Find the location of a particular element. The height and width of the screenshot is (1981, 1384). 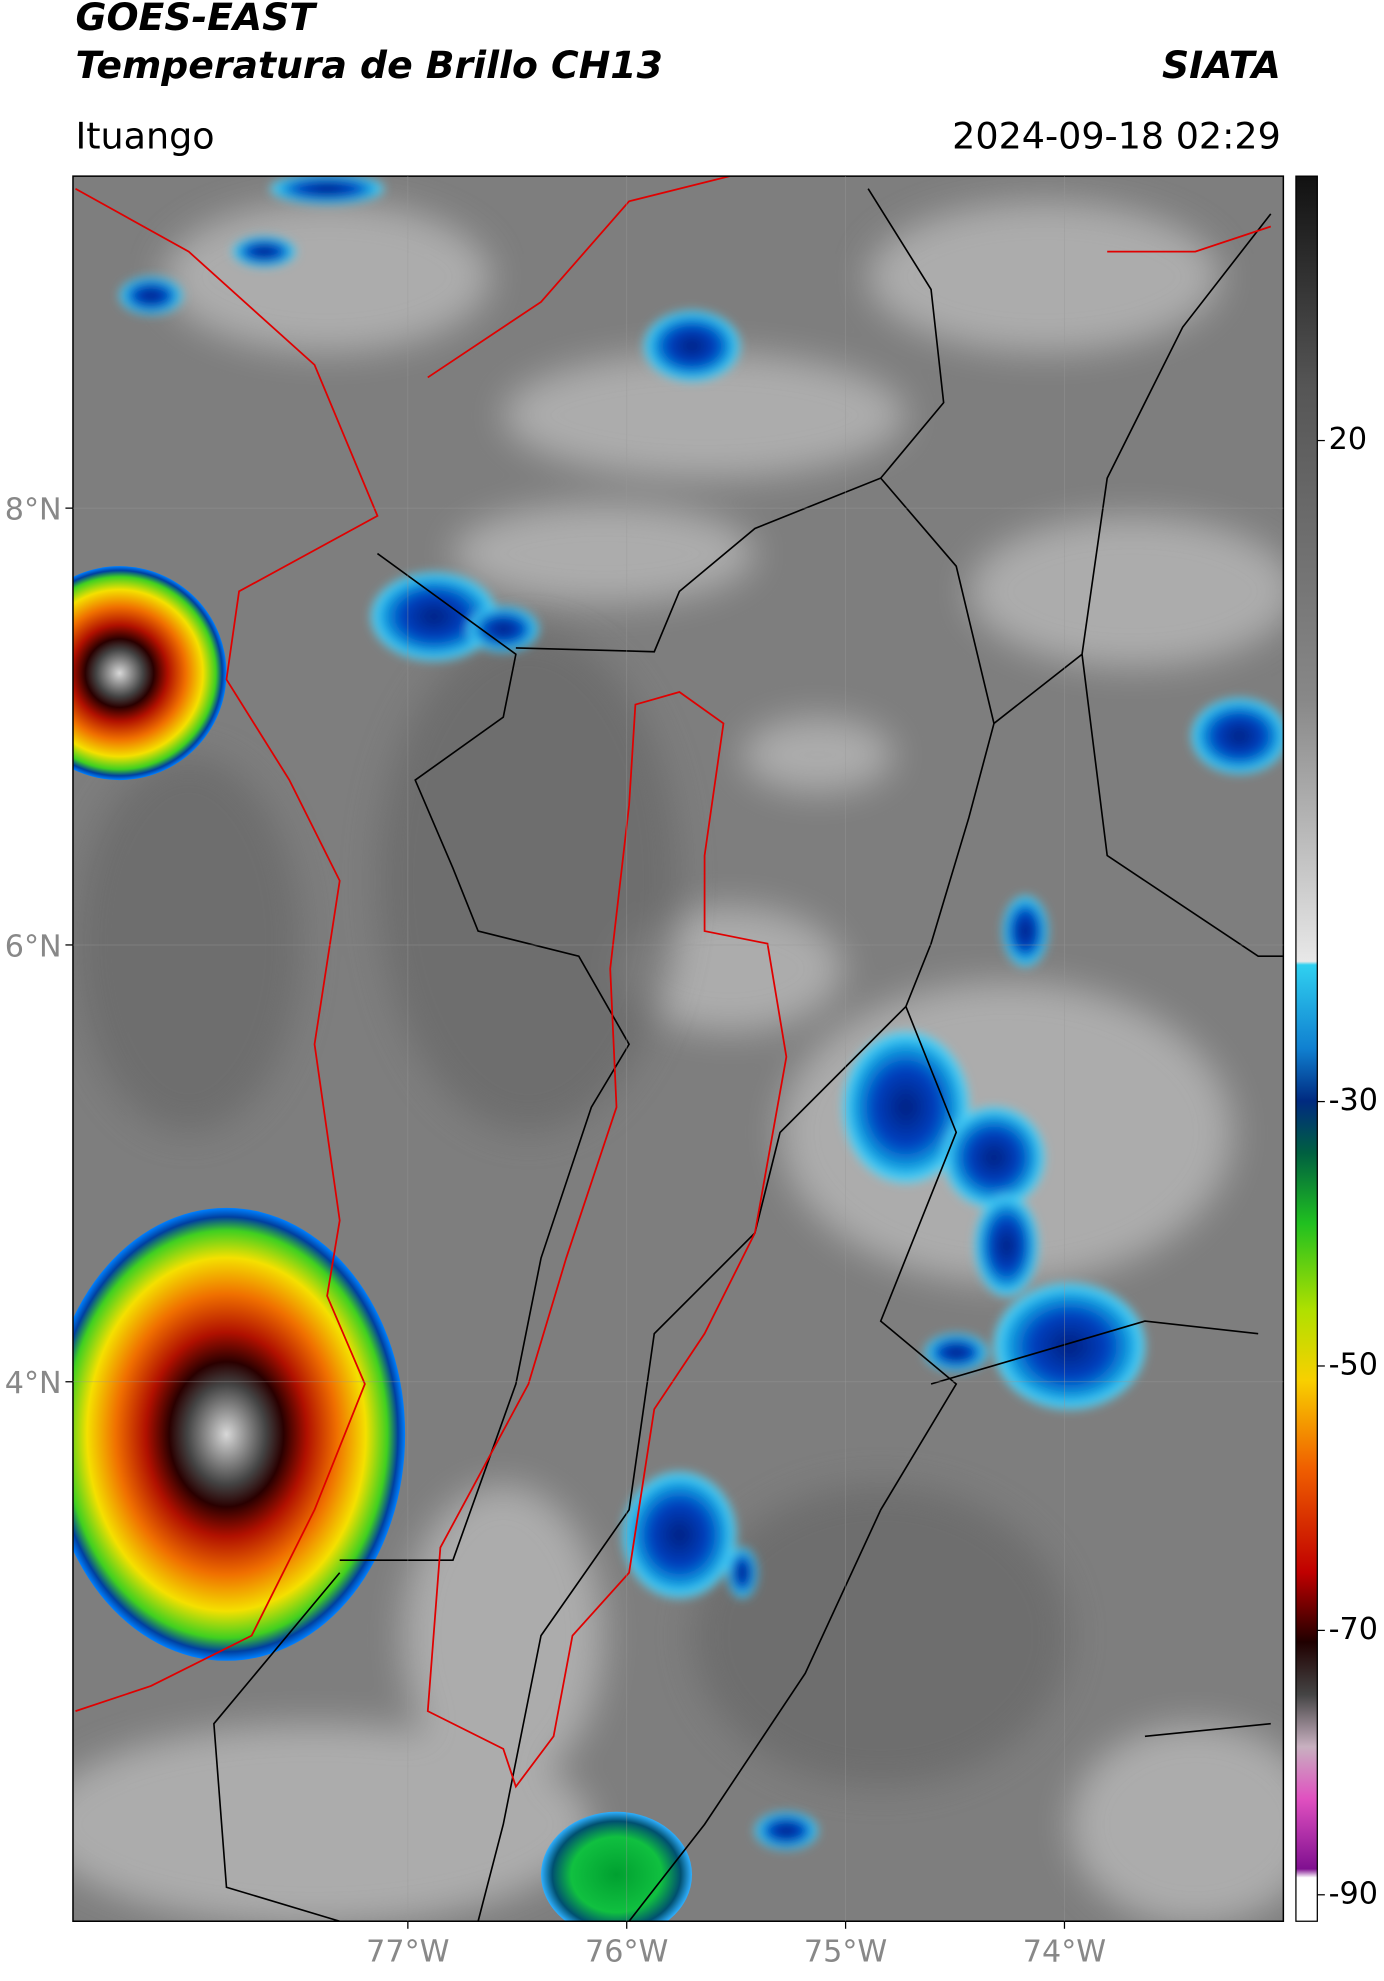

subtitle: Temperatura de Brillo CH13 is located at coordinates (368, 65).